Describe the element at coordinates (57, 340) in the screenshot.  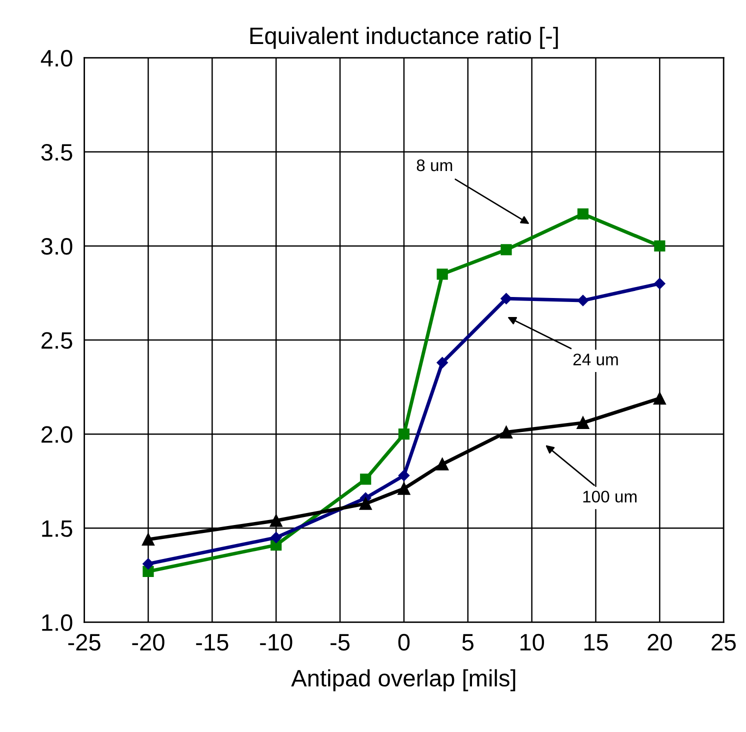
I see `y-tick-label: 2.5` at that location.